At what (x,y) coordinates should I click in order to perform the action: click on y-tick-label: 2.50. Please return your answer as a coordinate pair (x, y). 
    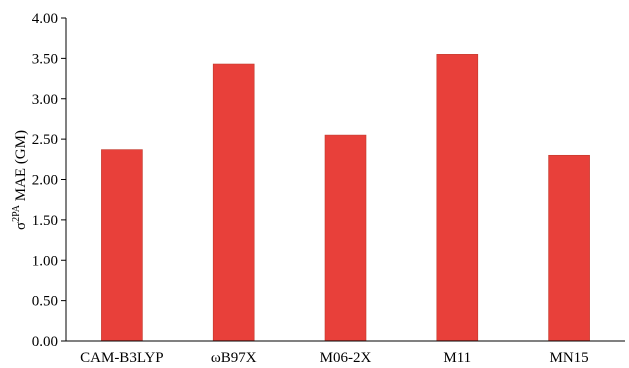
    Looking at the image, I should click on (45, 140).